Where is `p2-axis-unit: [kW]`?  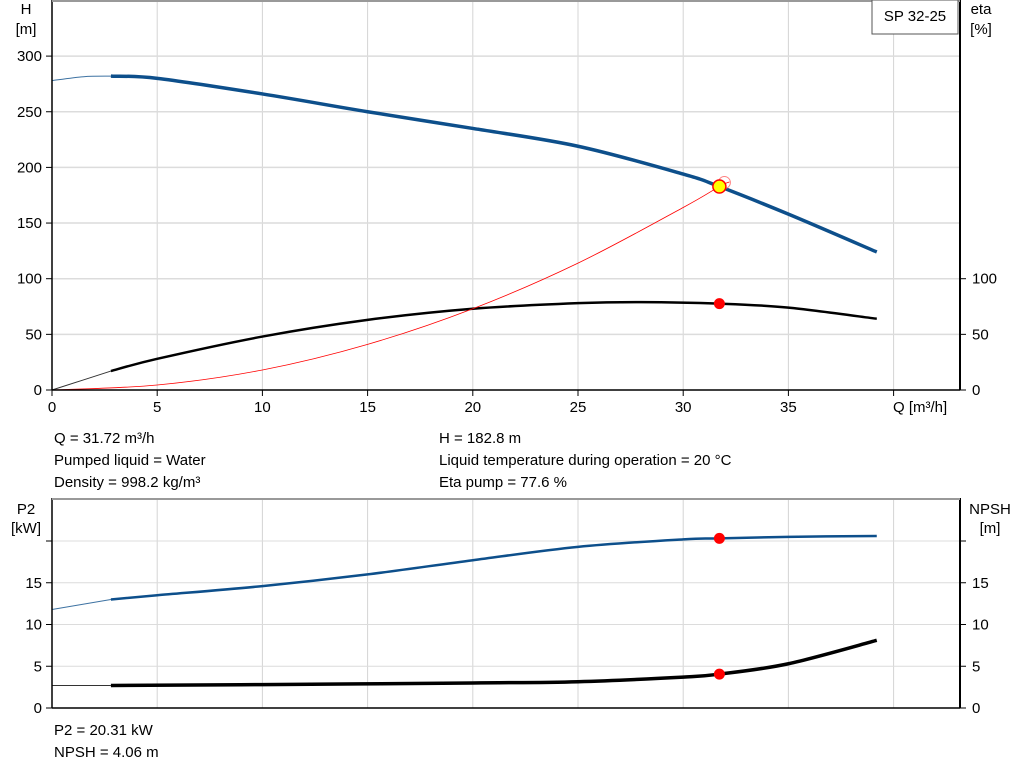 p2-axis-unit: [kW] is located at coordinates (26, 528).